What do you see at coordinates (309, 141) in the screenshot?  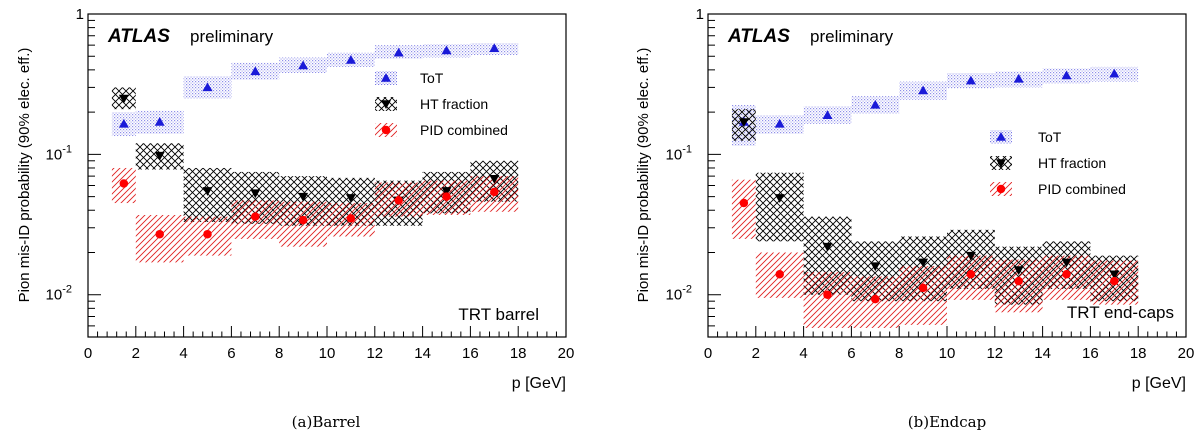 I see `data-markers` at bounding box center [309, 141].